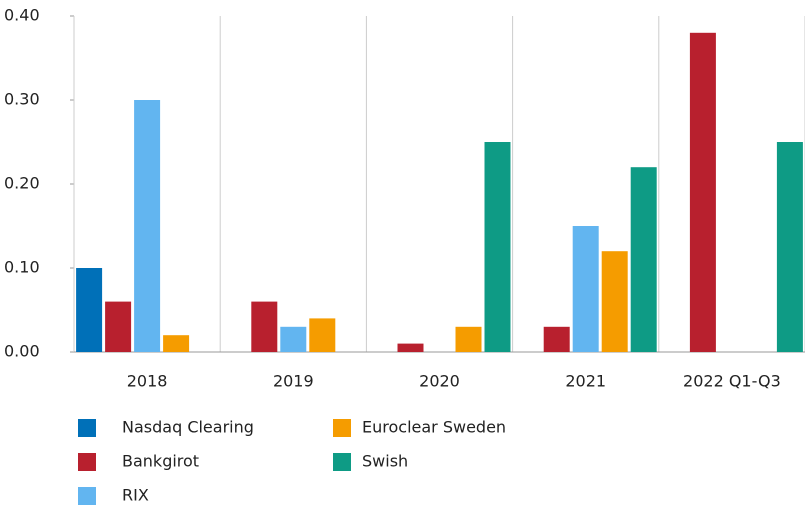  I want to click on legend-label: Swish, so click(385, 461).